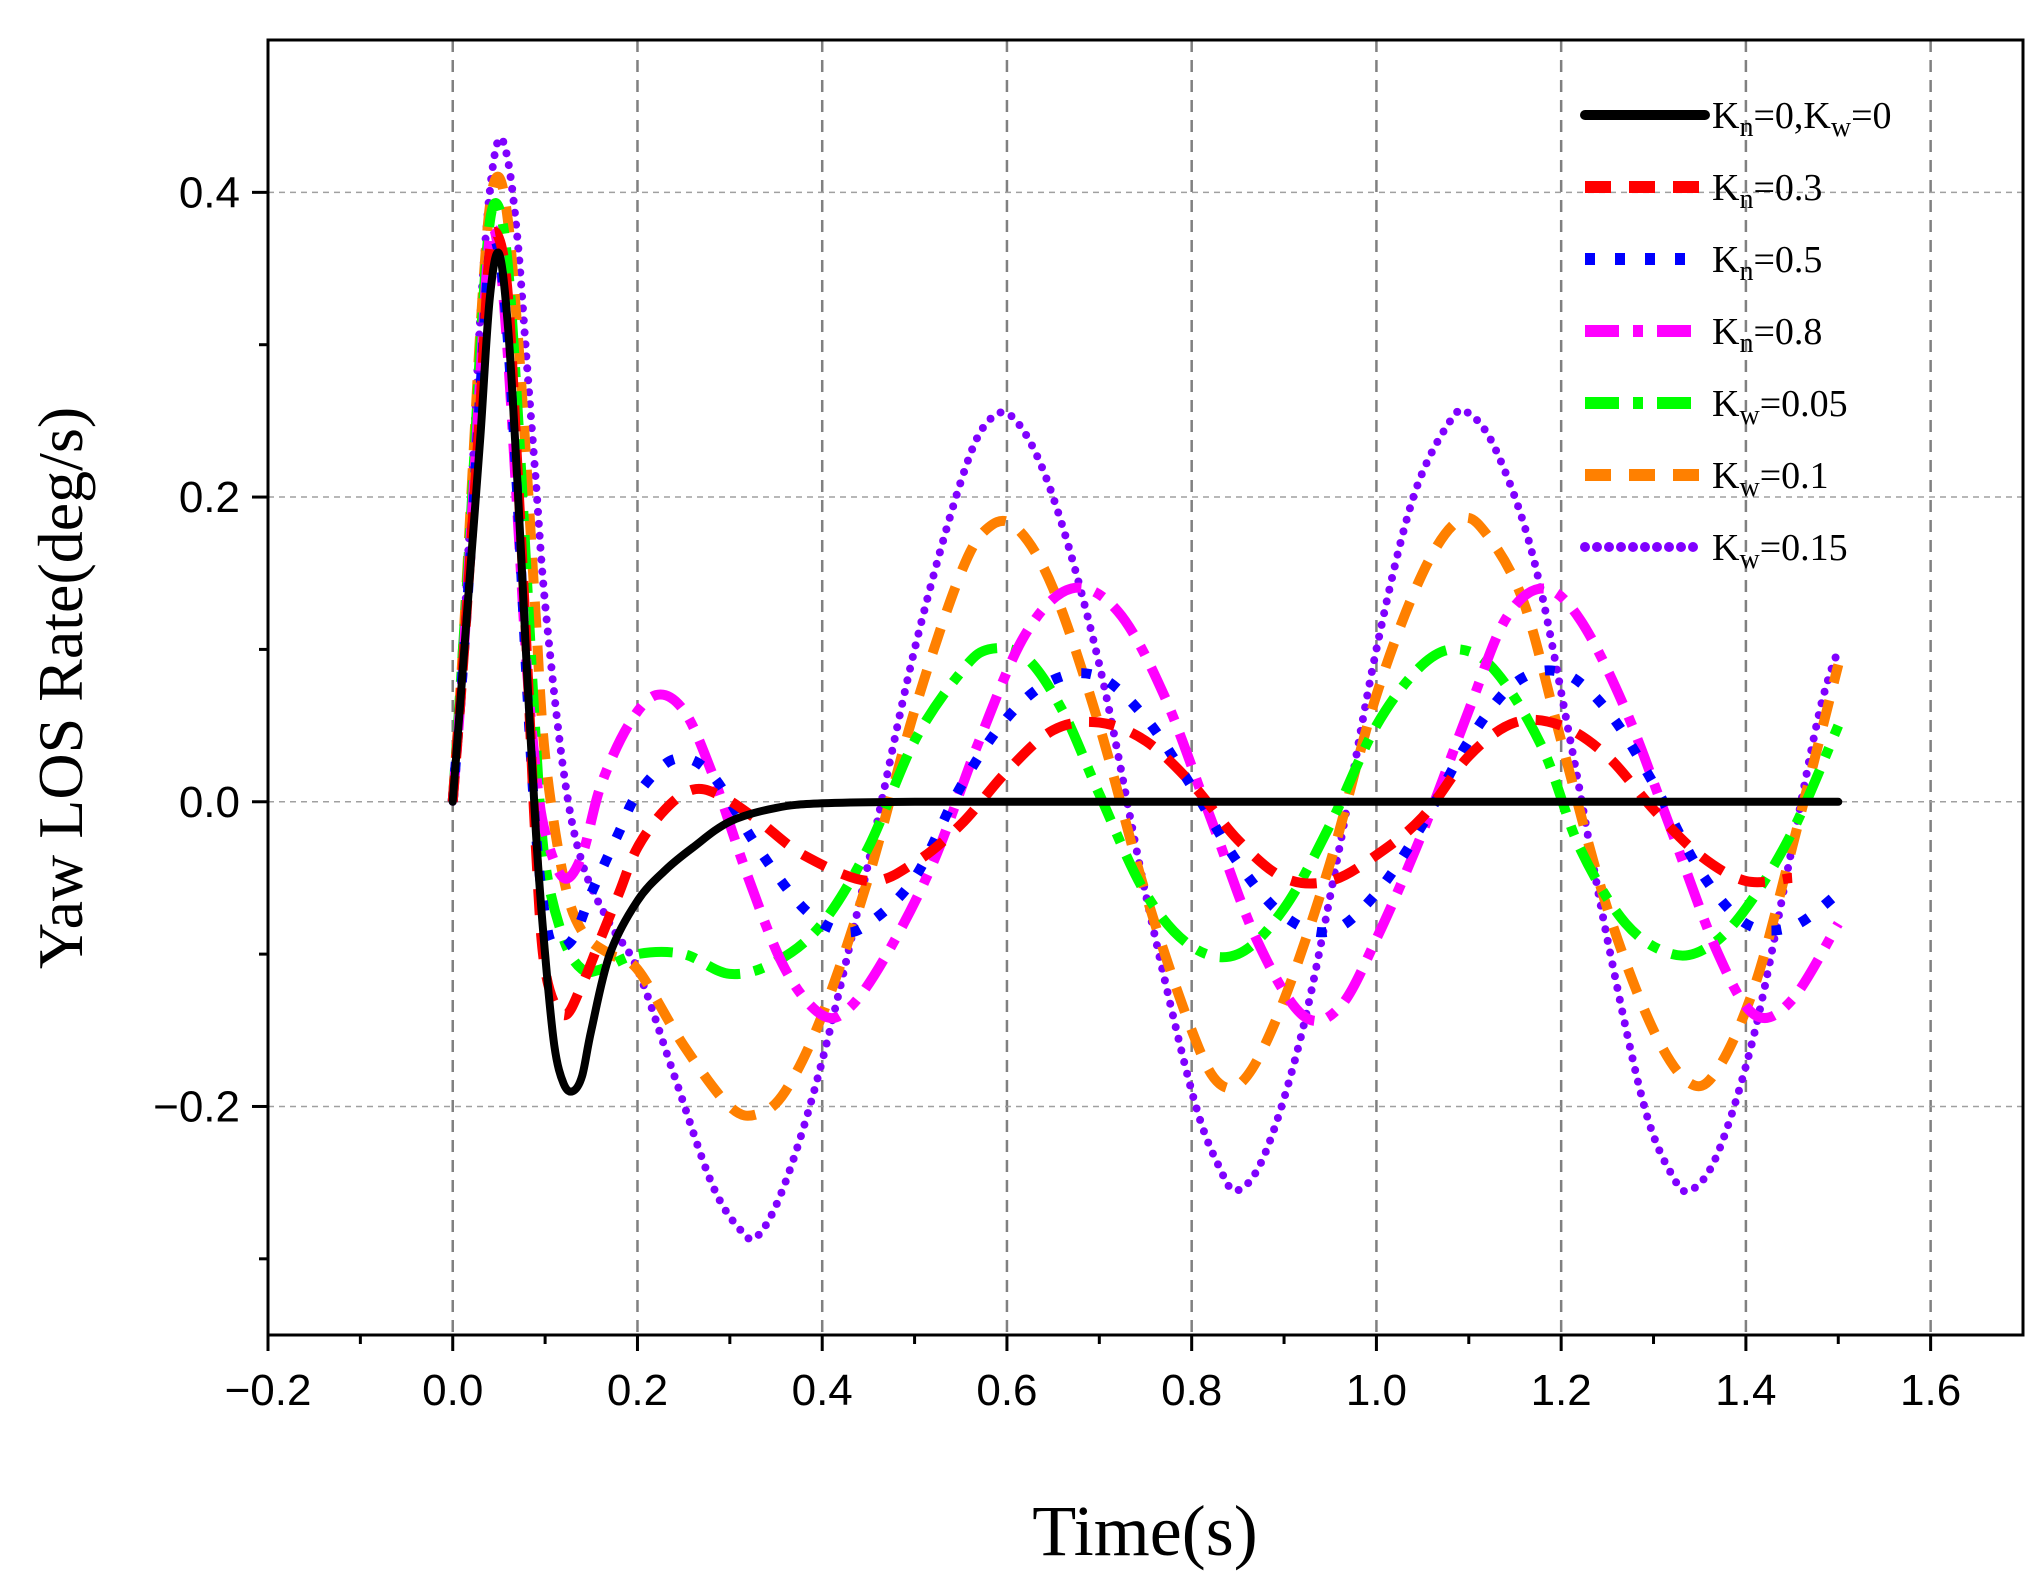 This screenshot has width=2039, height=1582. I want to click on y-tick-label: 0.4, so click(209, 192).